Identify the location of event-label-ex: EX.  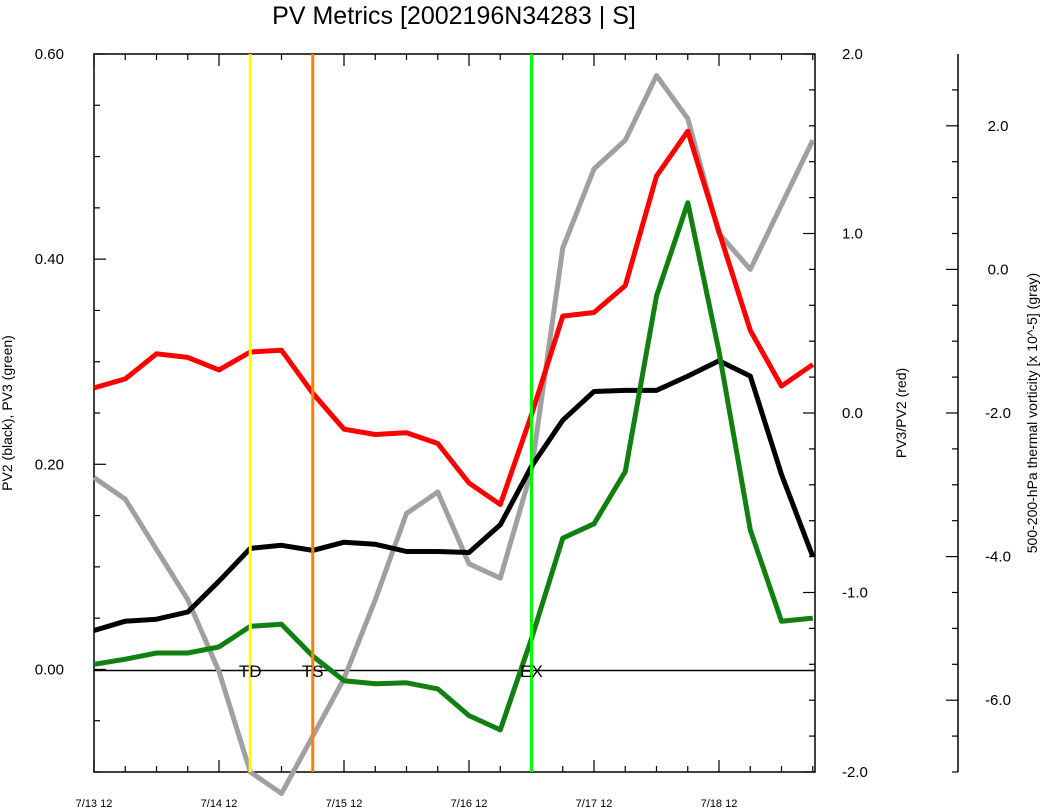
(531, 671).